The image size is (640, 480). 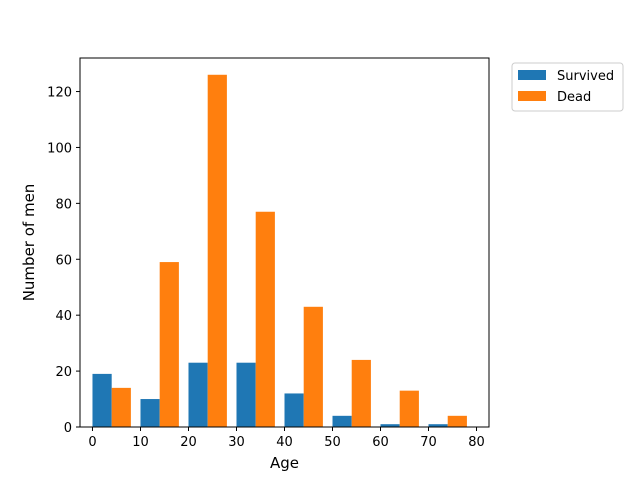 What do you see at coordinates (332, 442) in the screenshot?
I see `x-tick-label: 50` at bounding box center [332, 442].